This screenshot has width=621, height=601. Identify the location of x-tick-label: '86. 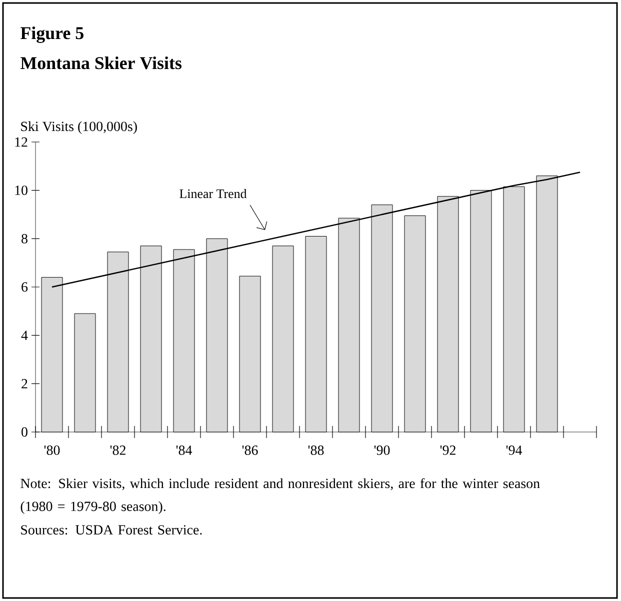
(250, 450).